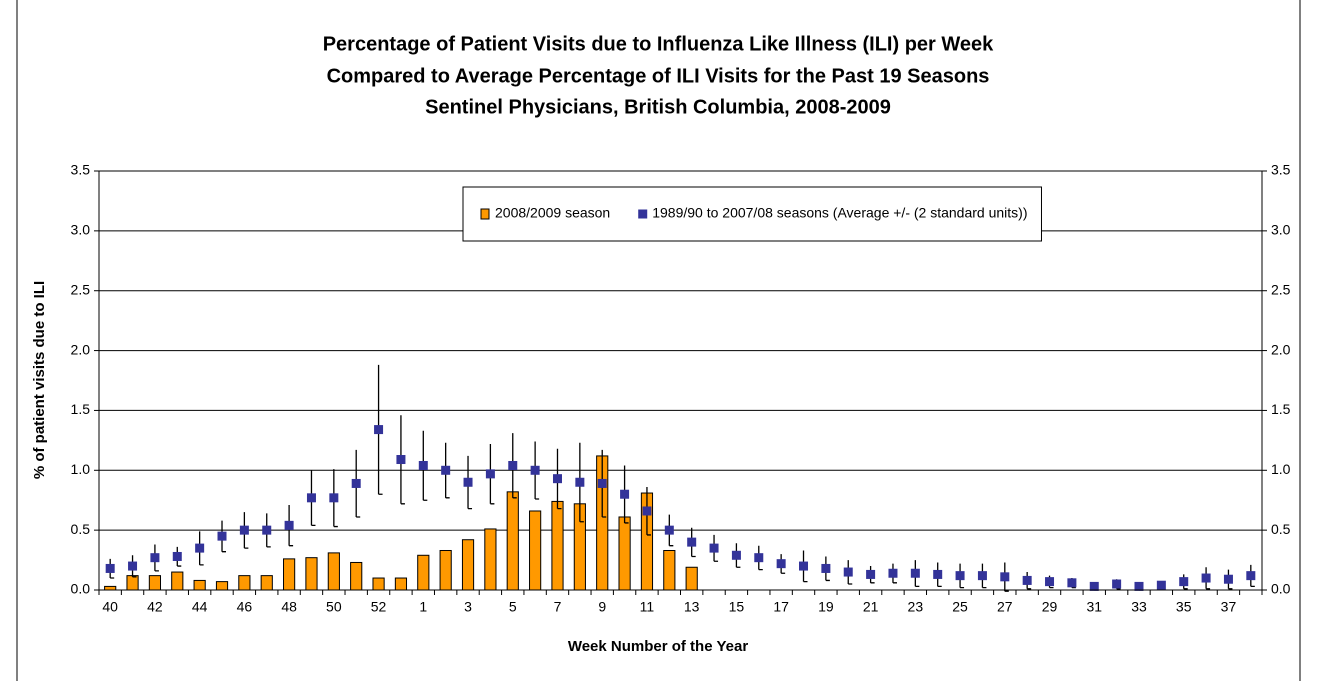  What do you see at coordinates (1281, 230) in the screenshot?
I see `y2-tick-label: 3.0` at bounding box center [1281, 230].